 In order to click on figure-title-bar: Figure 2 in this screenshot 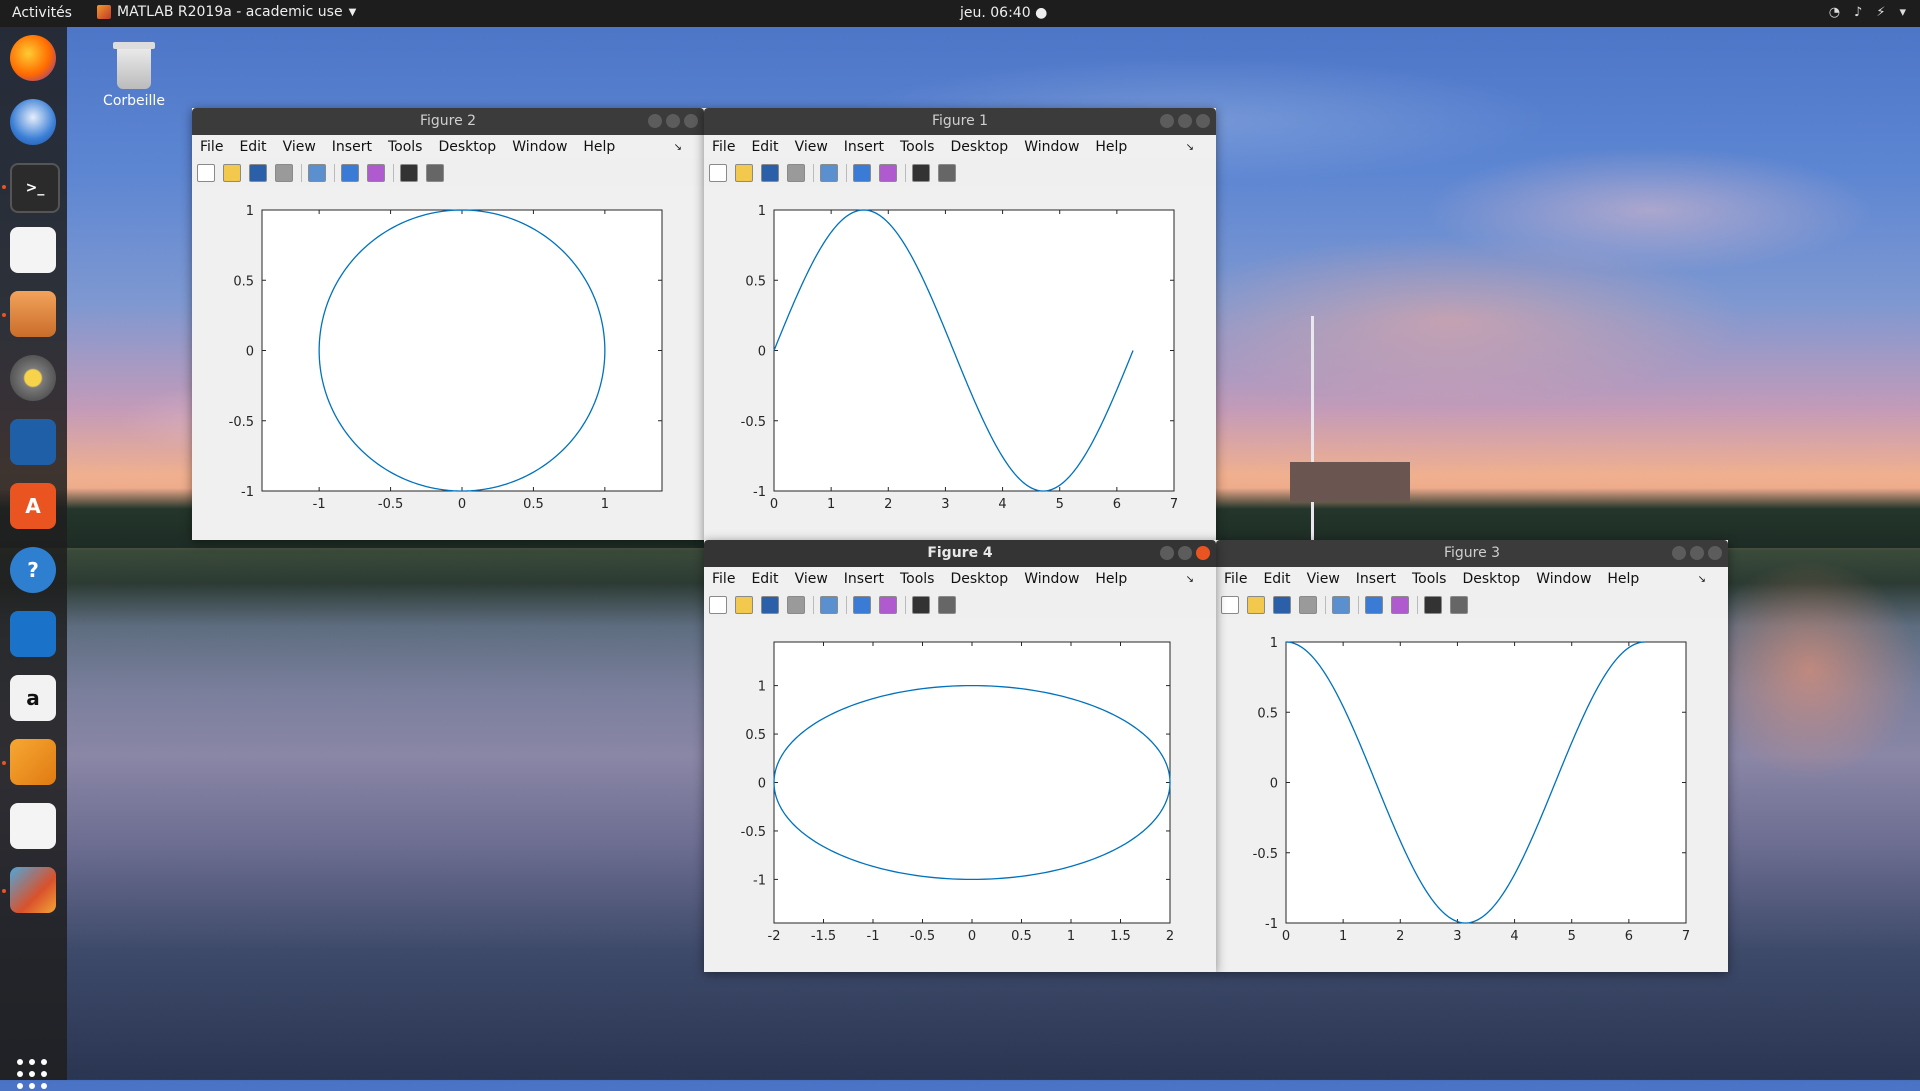, I will do `click(448, 121)`.